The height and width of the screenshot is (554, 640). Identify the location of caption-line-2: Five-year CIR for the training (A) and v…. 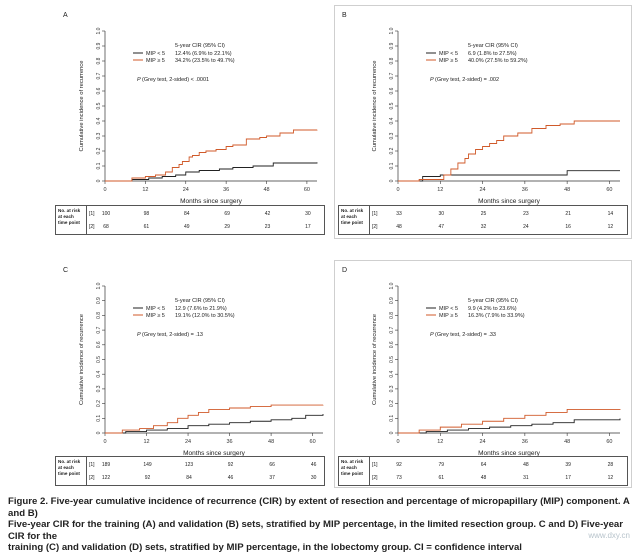
(316, 530).